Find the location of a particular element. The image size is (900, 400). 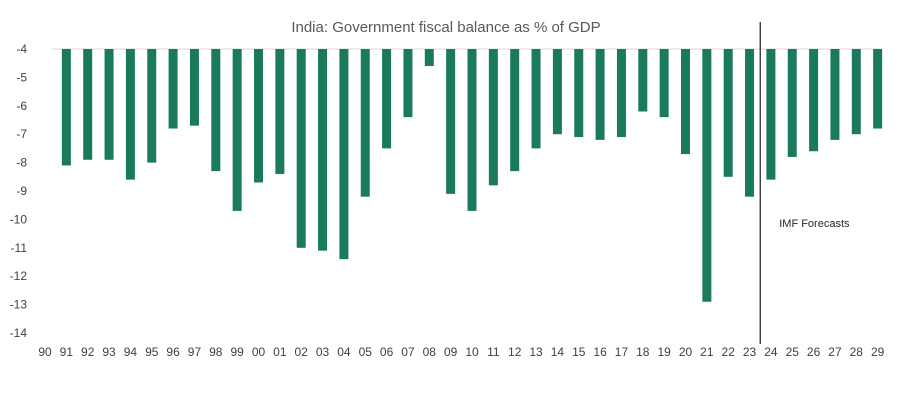

y-tick-label: -8 is located at coordinates (21, 163).